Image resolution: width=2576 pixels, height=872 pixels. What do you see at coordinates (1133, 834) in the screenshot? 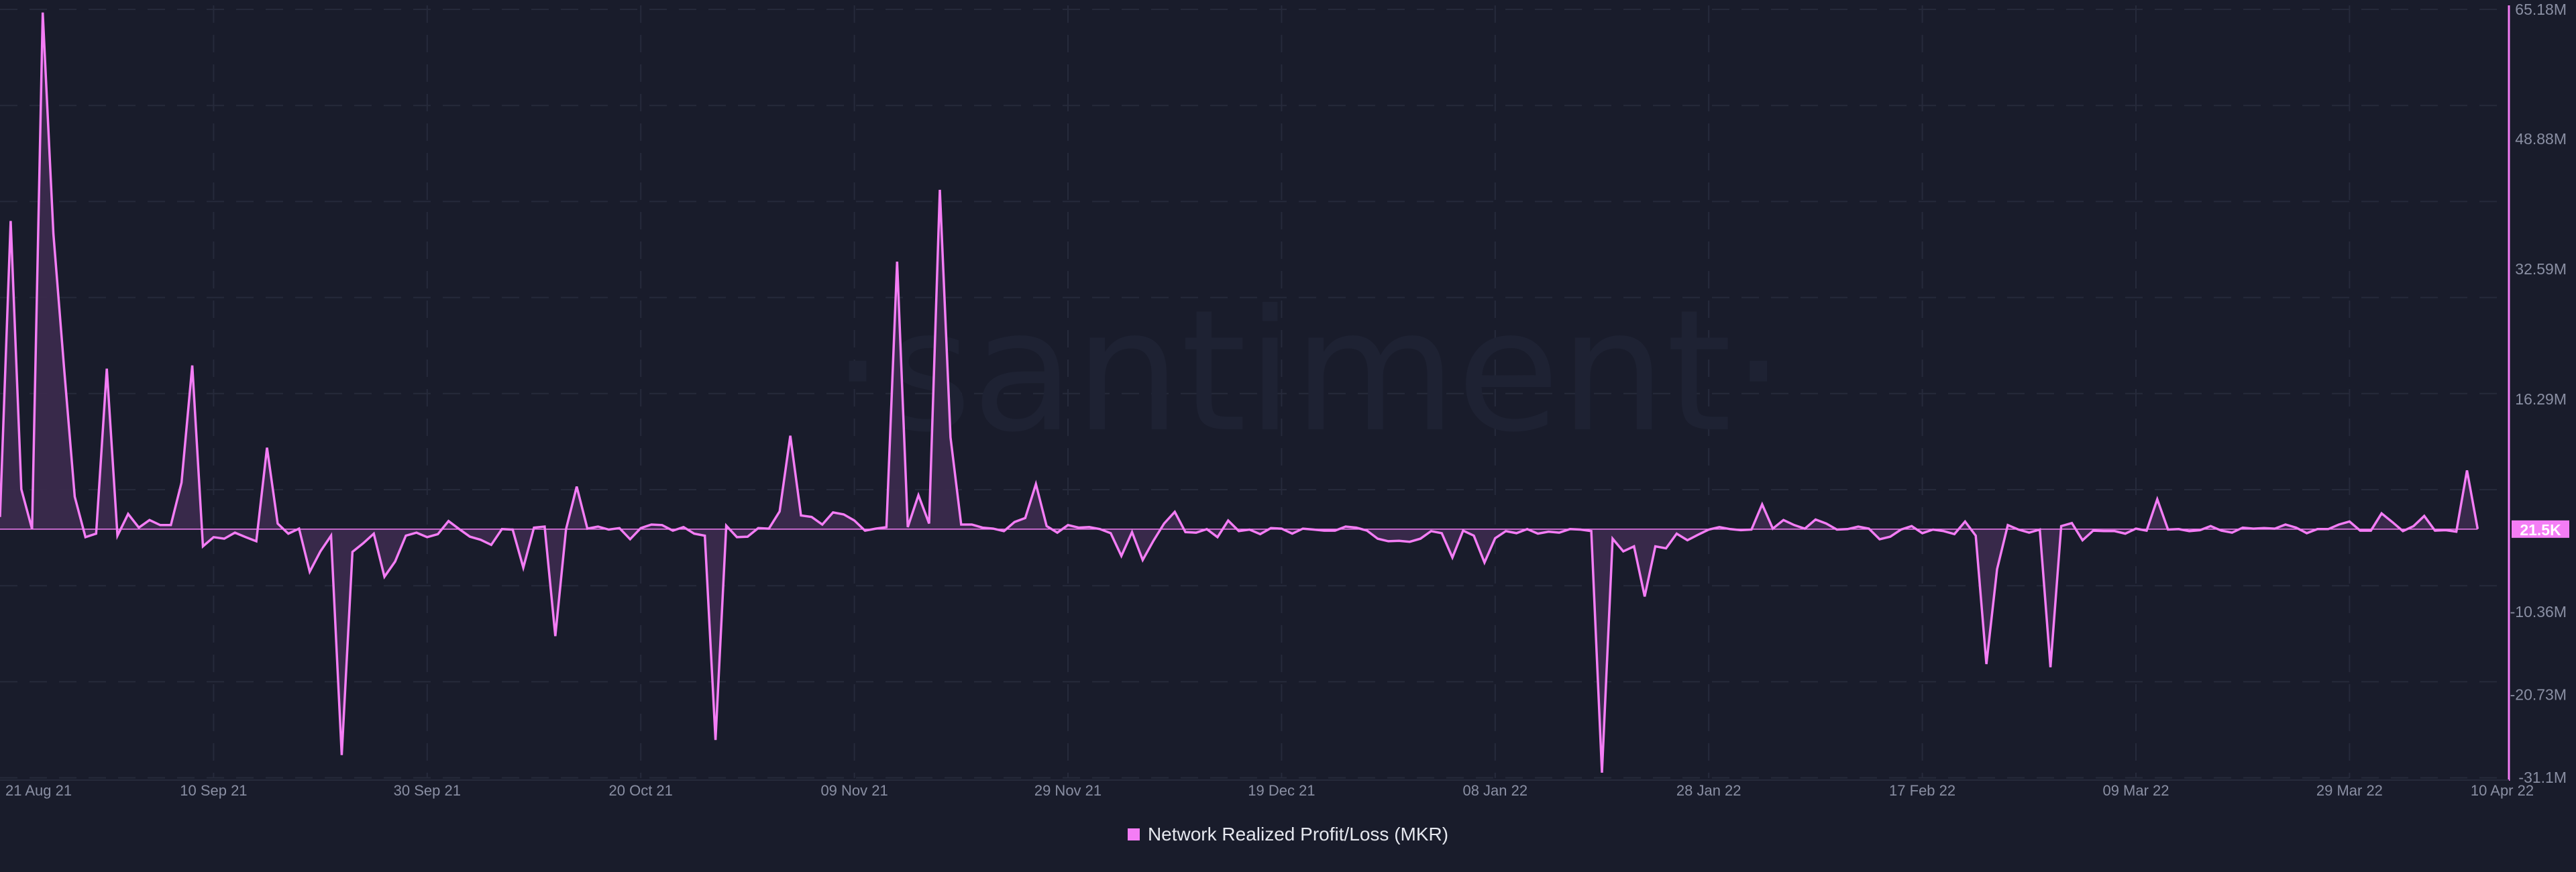
I see `legend-swatch-icon` at bounding box center [1133, 834].